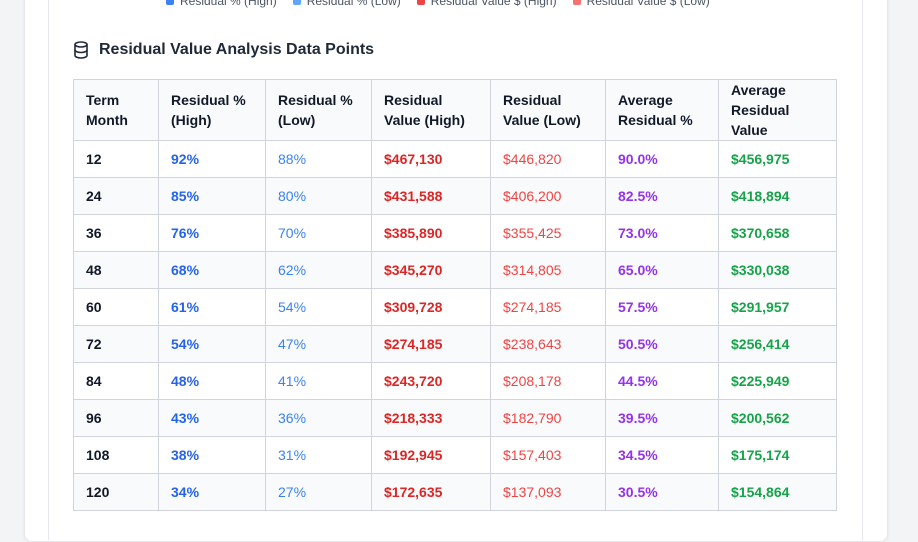 This screenshot has width=918, height=542. What do you see at coordinates (431, 270) in the screenshot?
I see `cell-residual-value-high: $345,270` at bounding box center [431, 270].